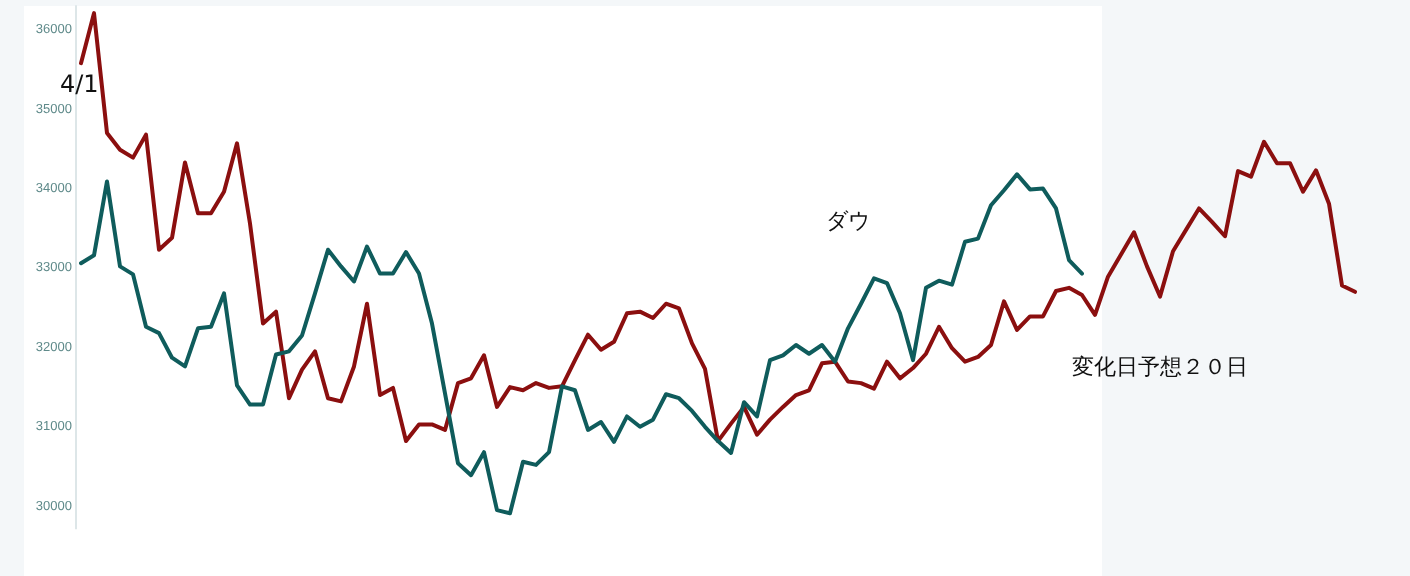 This screenshot has width=1410, height=576. What do you see at coordinates (848, 221) in the screenshot?
I see `text: ダウ` at bounding box center [848, 221].